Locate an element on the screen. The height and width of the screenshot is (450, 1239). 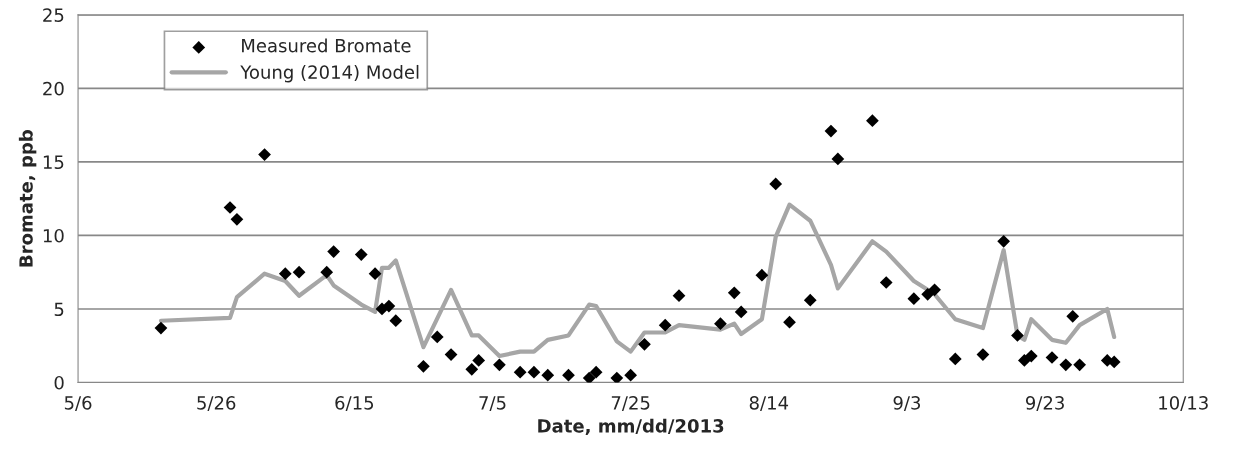
x-axis-title: Date, mm/dd/2013 is located at coordinates (631, 427).